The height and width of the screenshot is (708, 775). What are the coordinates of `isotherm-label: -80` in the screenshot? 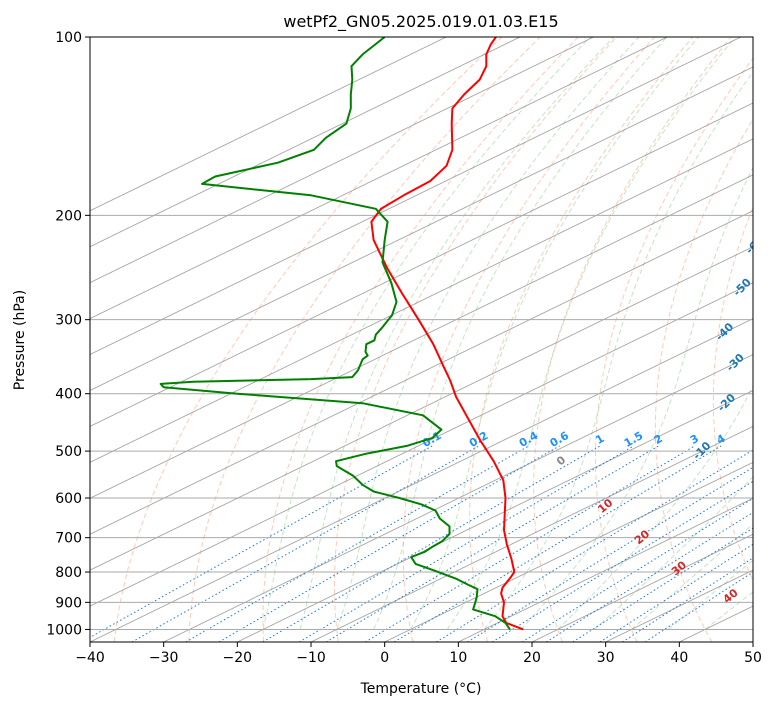 It's located at (770, 161).